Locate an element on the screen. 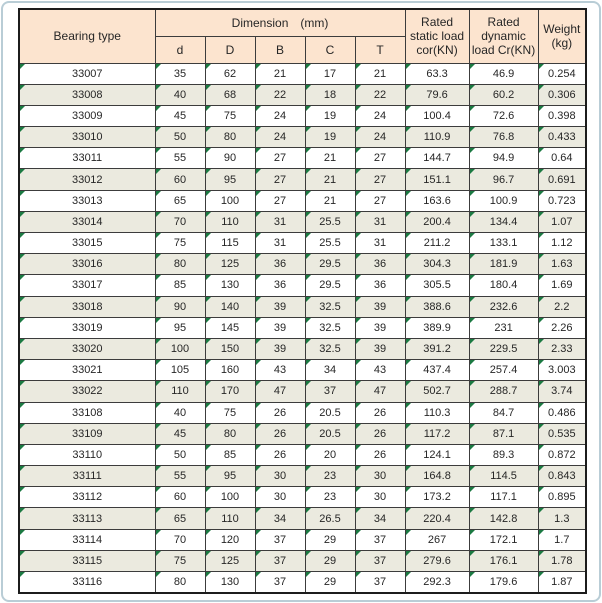 The width and height of the screenshot is (602, 603). table-cell: 0.723 is located at coordinates (562, 200).